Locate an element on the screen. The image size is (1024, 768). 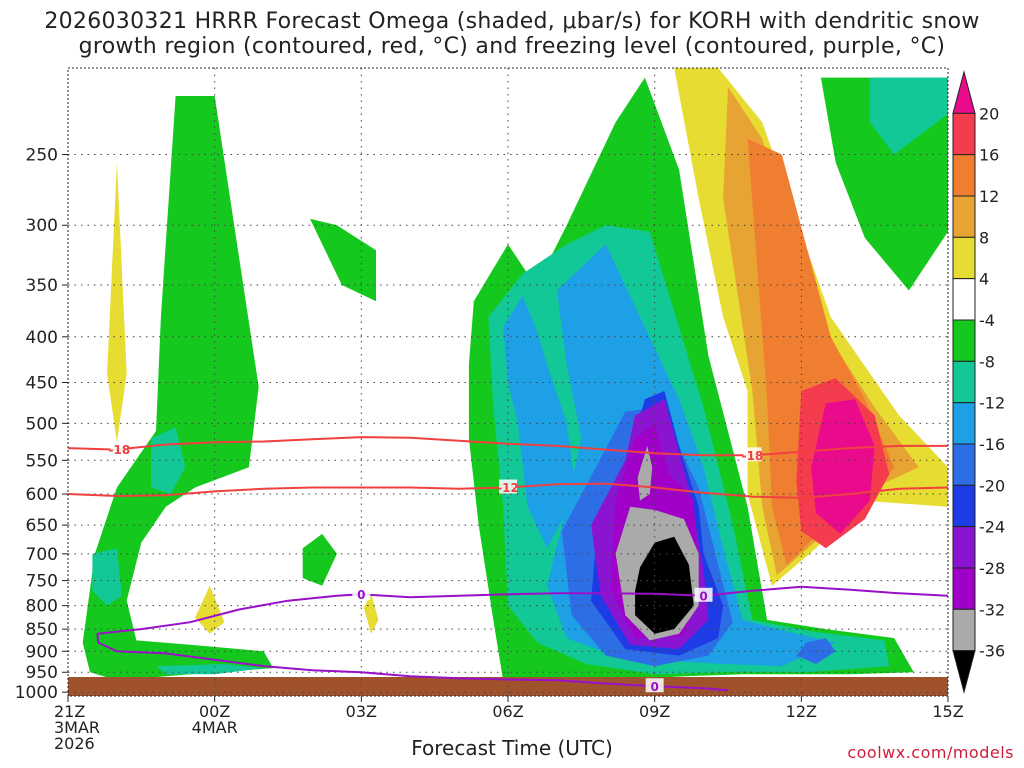
colorbar-label-10: -24 is located at coordinates (992, 527).